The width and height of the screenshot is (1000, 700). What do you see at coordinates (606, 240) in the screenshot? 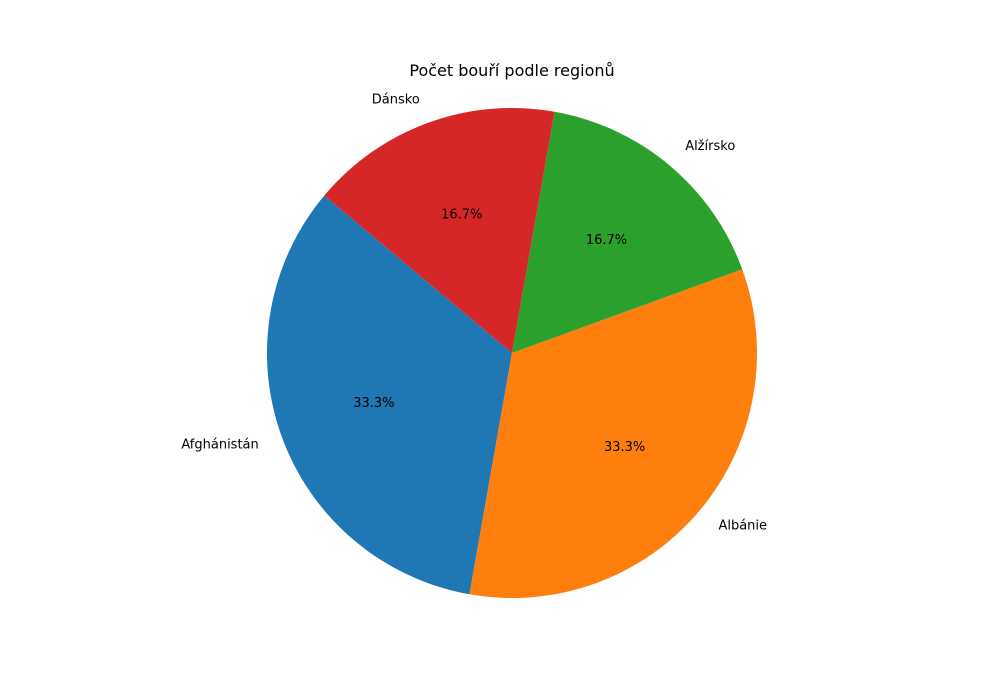
I see `slice-percent-alzirsko: 16.7%` at bounding box center [606, 240].